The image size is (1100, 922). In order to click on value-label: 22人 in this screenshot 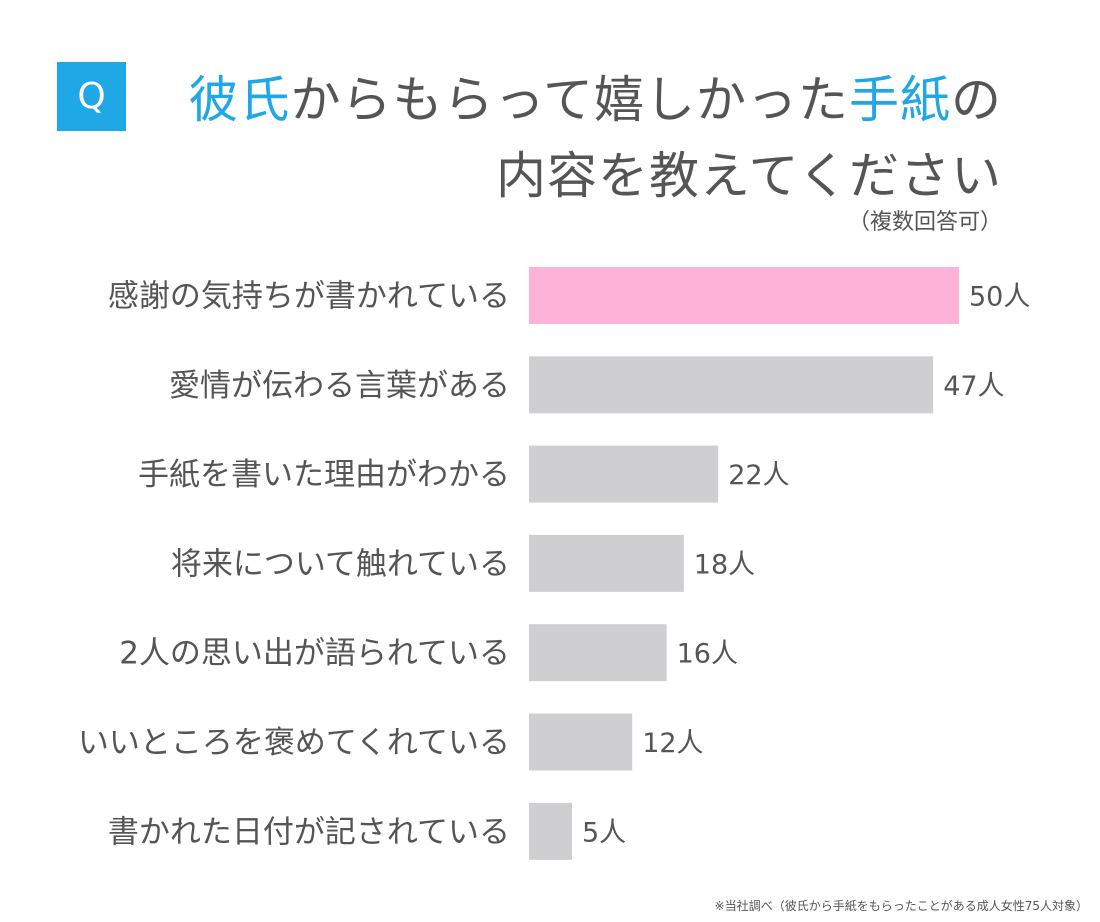, I will do `click(758, 475)`.